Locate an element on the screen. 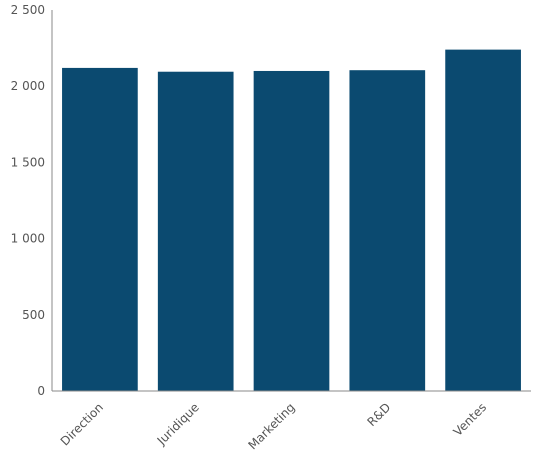 This screenshot has width=536, height=457. y-tick-label: 1 500 is located at coordinates (28, 162).